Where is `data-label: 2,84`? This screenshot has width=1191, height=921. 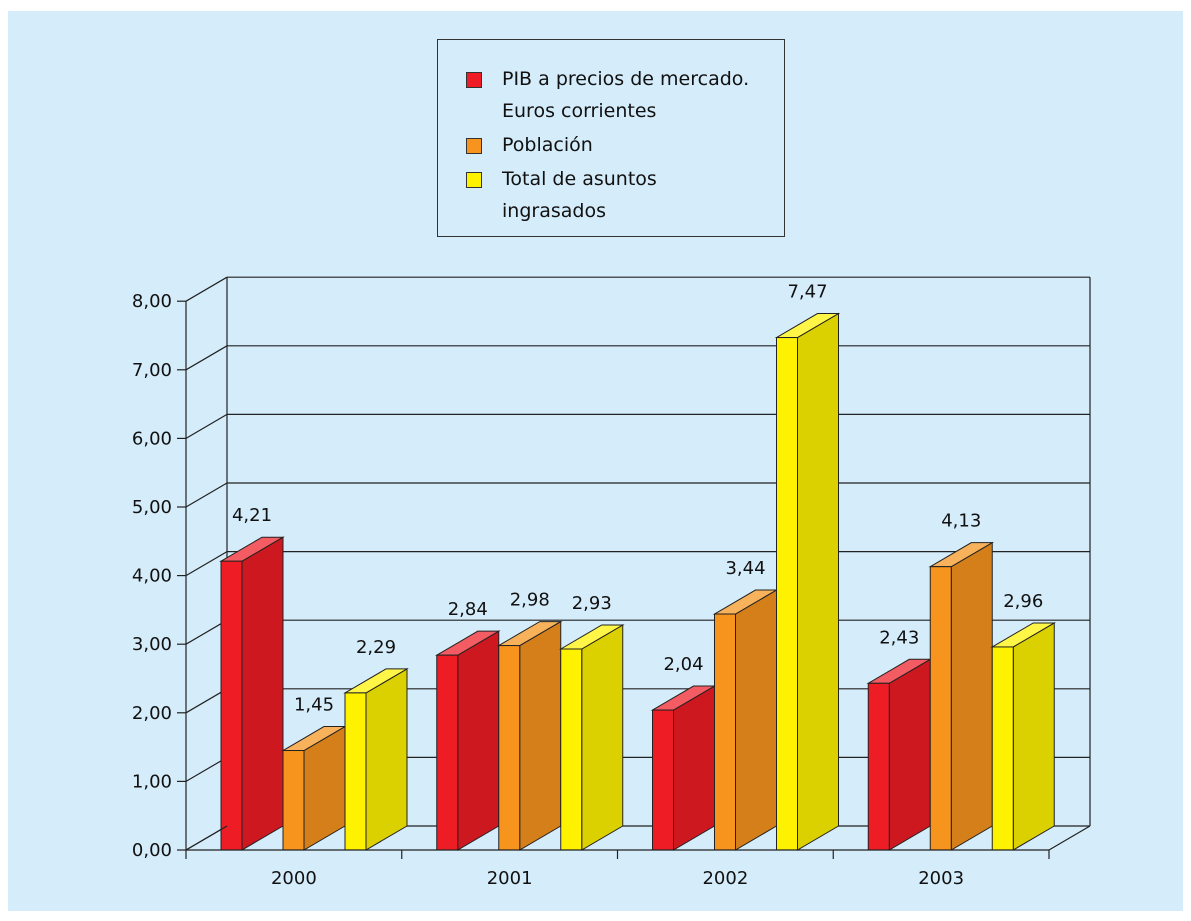 data-label: 2,84 is located at coordinates (468, 609).